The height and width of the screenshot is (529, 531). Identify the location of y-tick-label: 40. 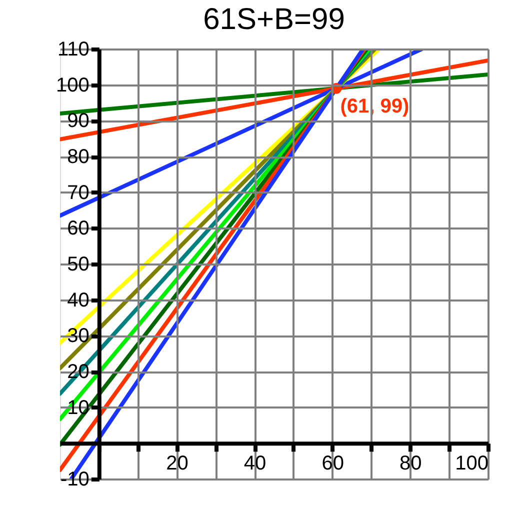
(78, 300).